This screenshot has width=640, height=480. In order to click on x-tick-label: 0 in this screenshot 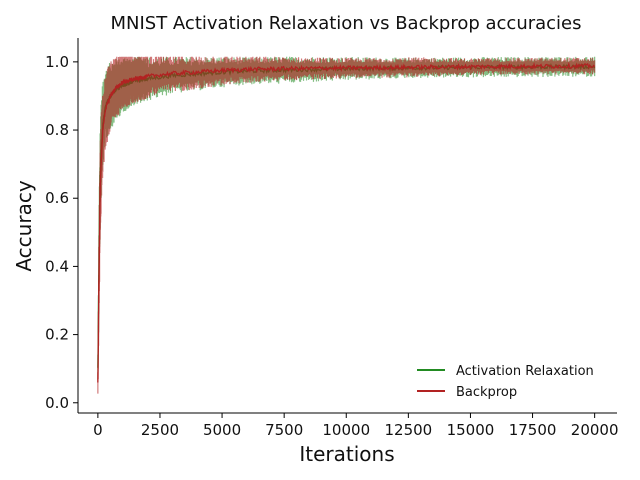, I will do `click(98, 430)`.